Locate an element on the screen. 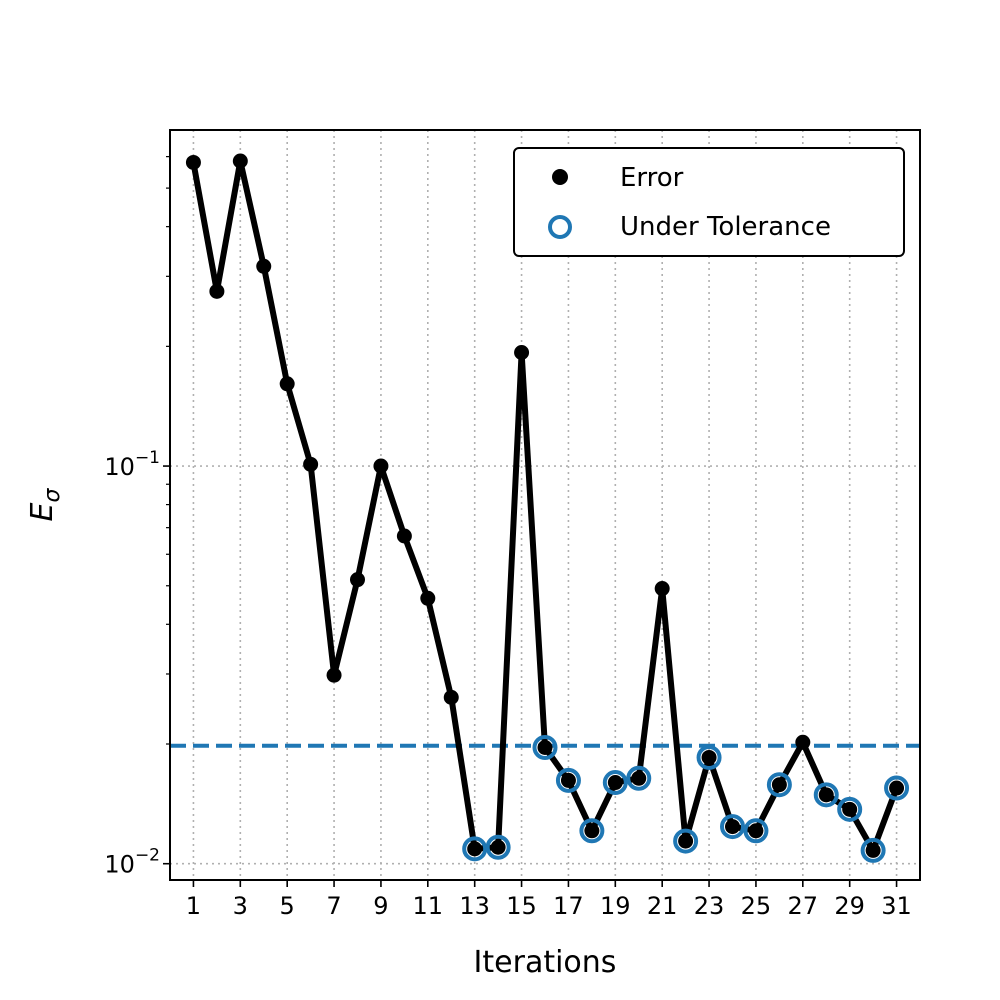  legend-box is located at coordinates (709, 202).